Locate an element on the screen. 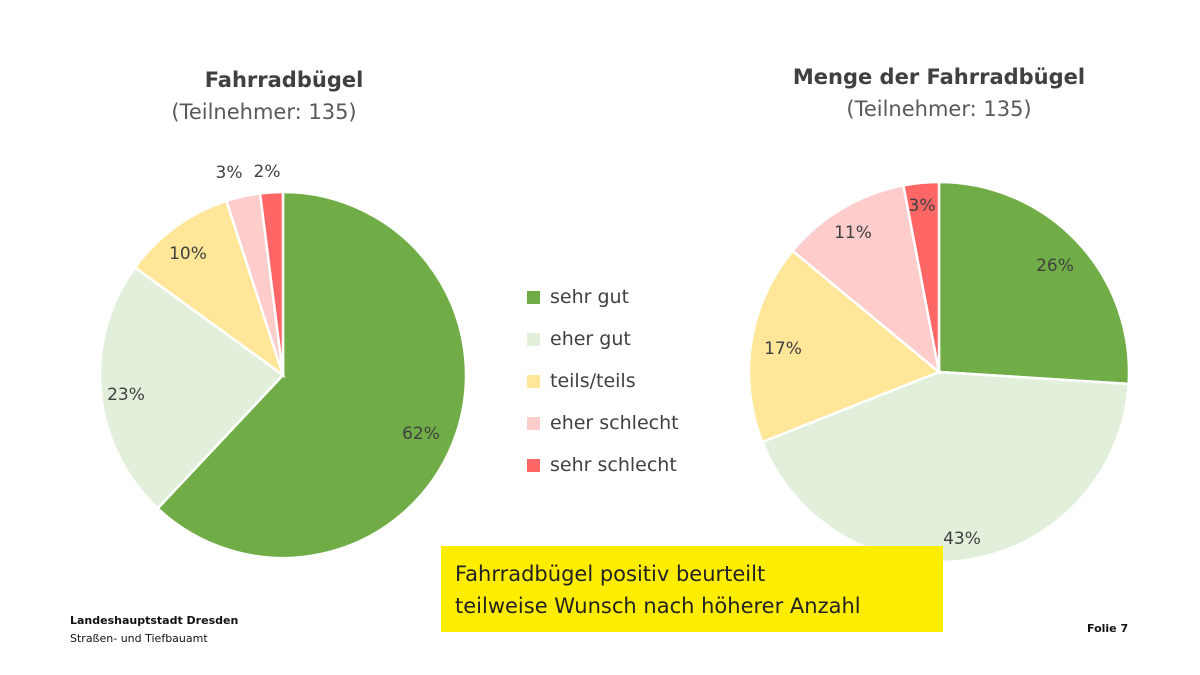 This screenshot has height=675, width=1200. pie-1-slice-teils-teils is located at coordinates (209, 289).